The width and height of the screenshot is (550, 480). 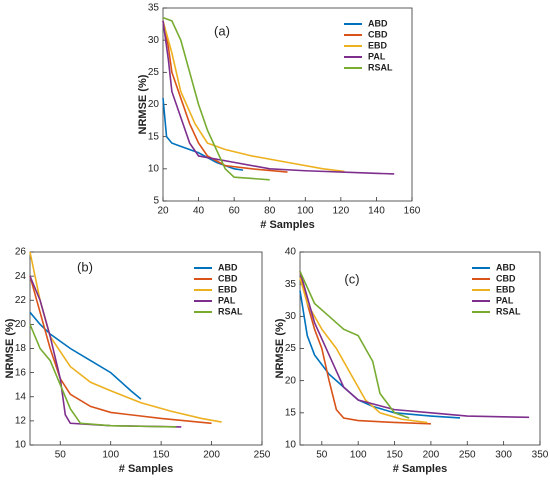 What do you see at coordinates (21, 421) in the screenshot?
I see `y-tick-label: 12` at bounding box center [21, 421].